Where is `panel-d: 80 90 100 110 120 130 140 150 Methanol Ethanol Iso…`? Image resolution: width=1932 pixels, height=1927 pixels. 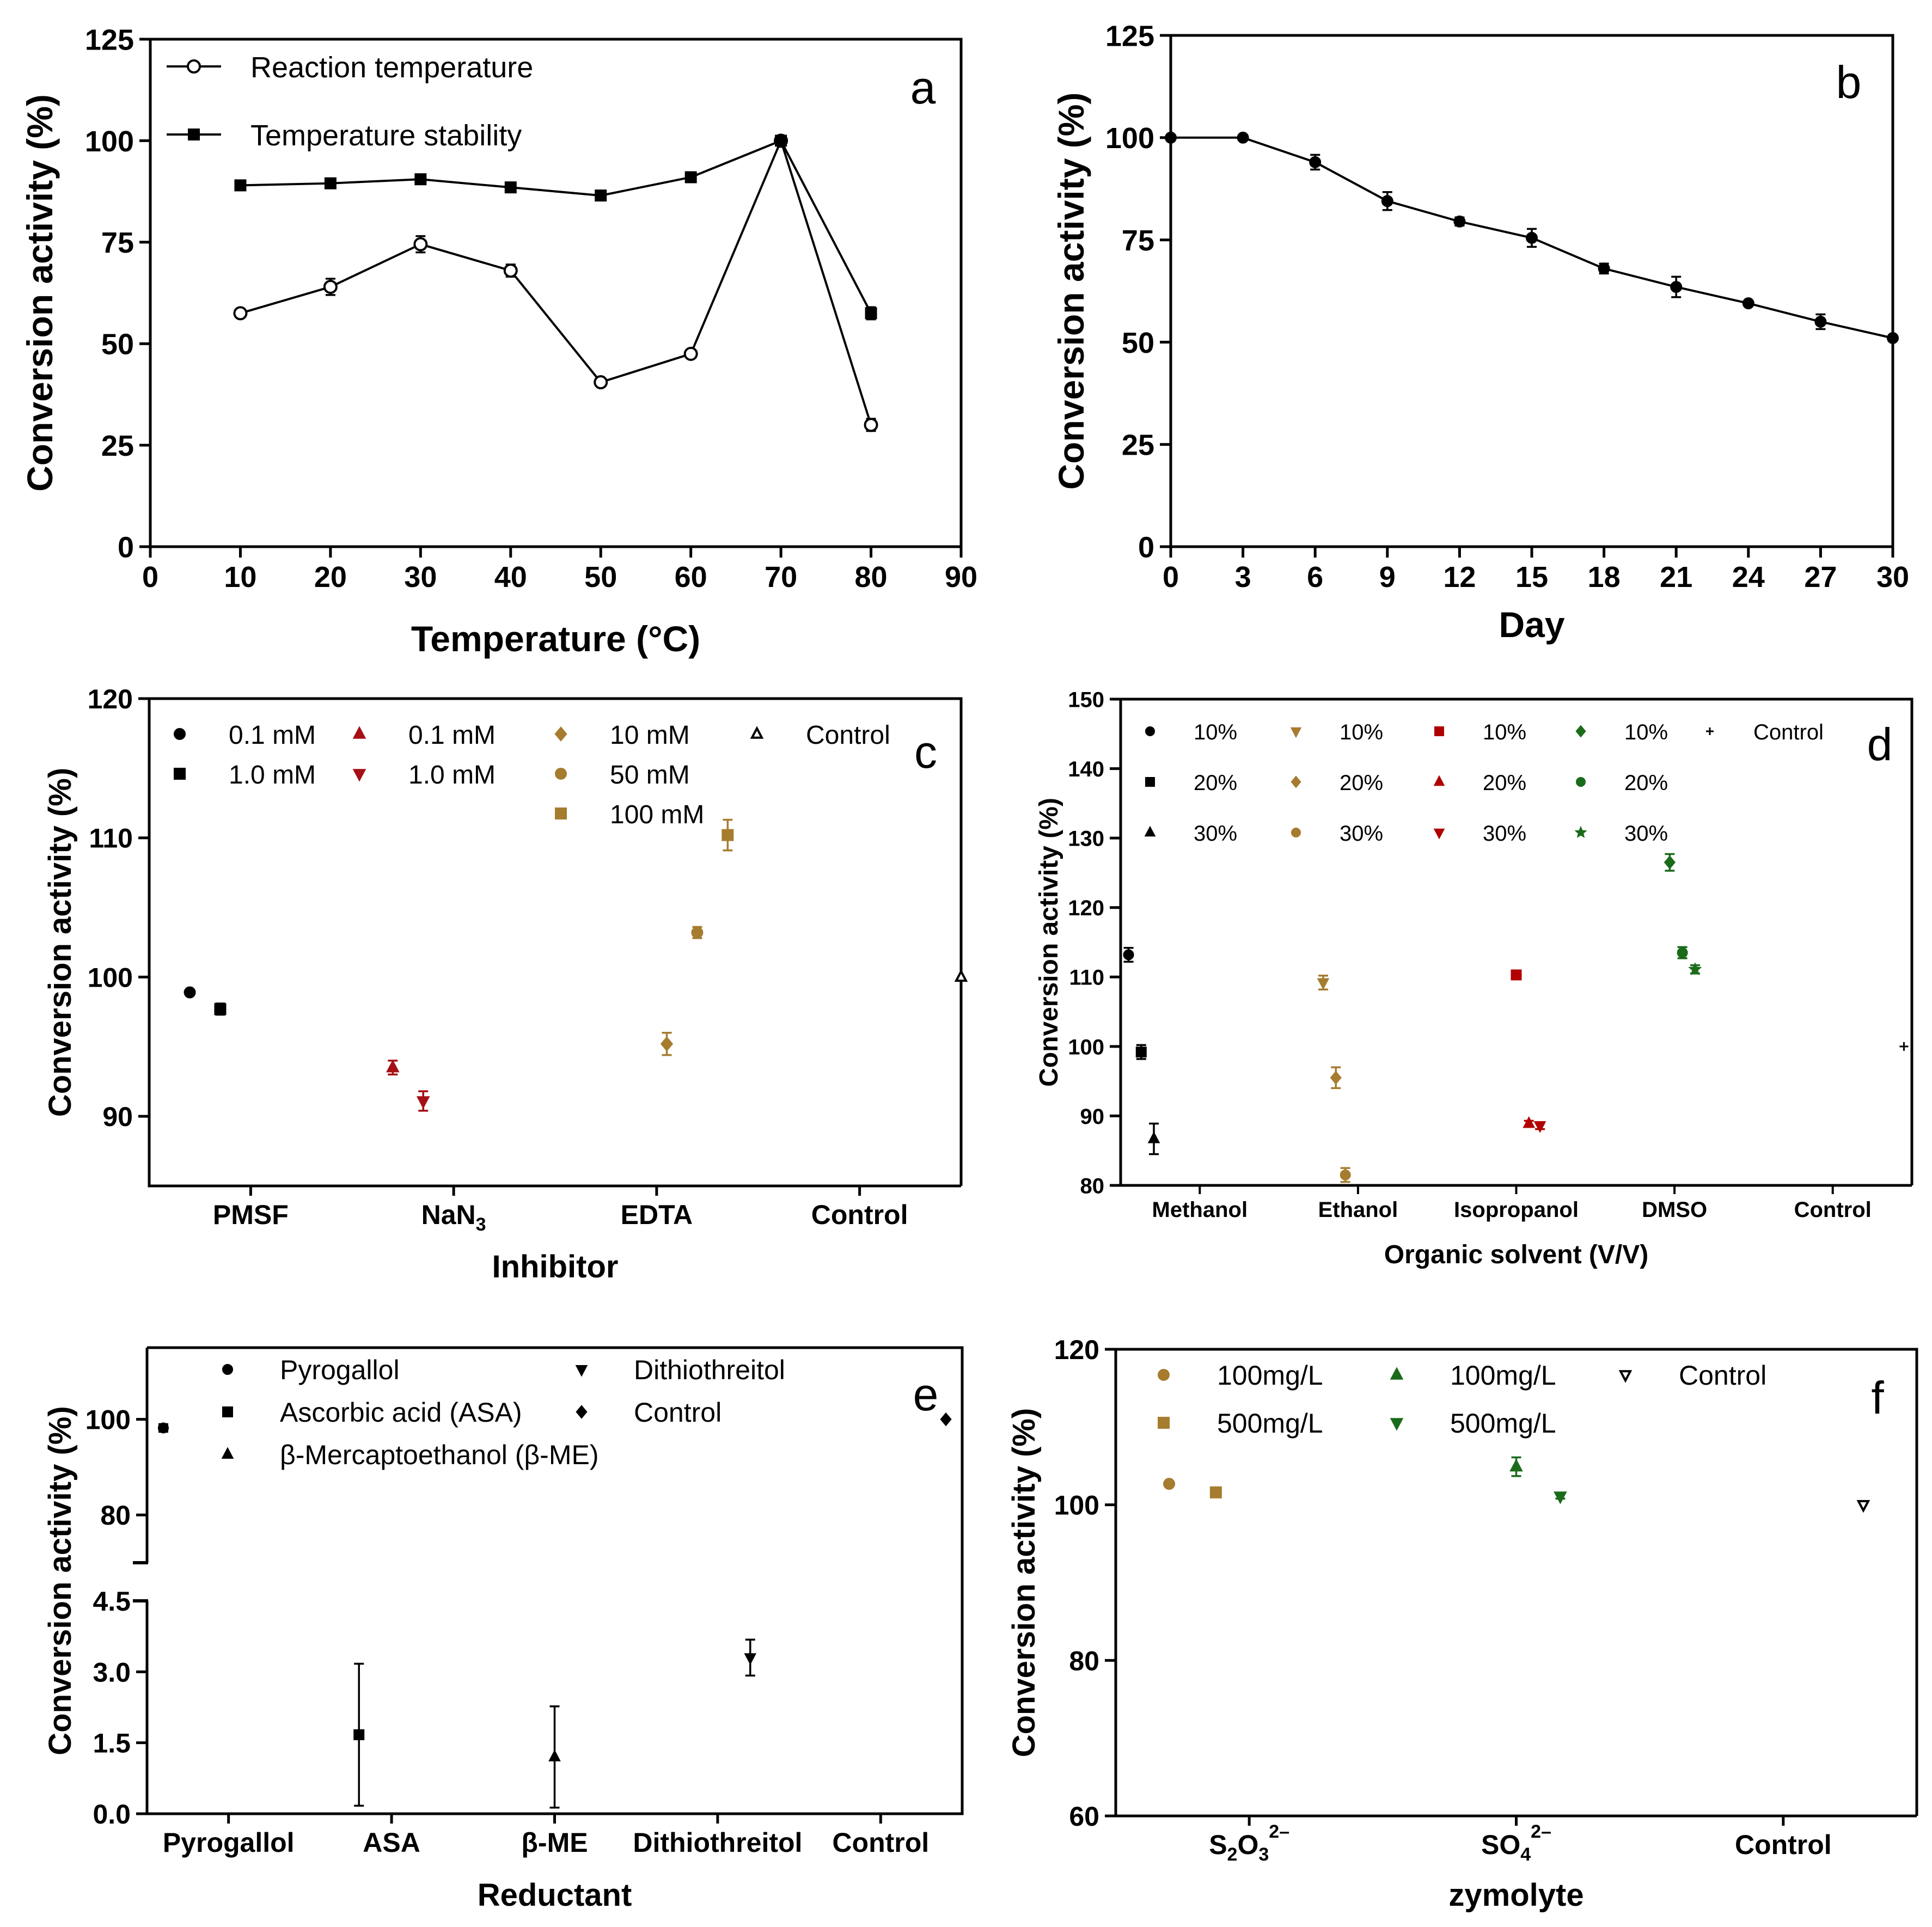
panel-d: 80 90 100 110 120 130 140 150 Methanol Ethanol Iso… is located at coordinates (1474, 978).